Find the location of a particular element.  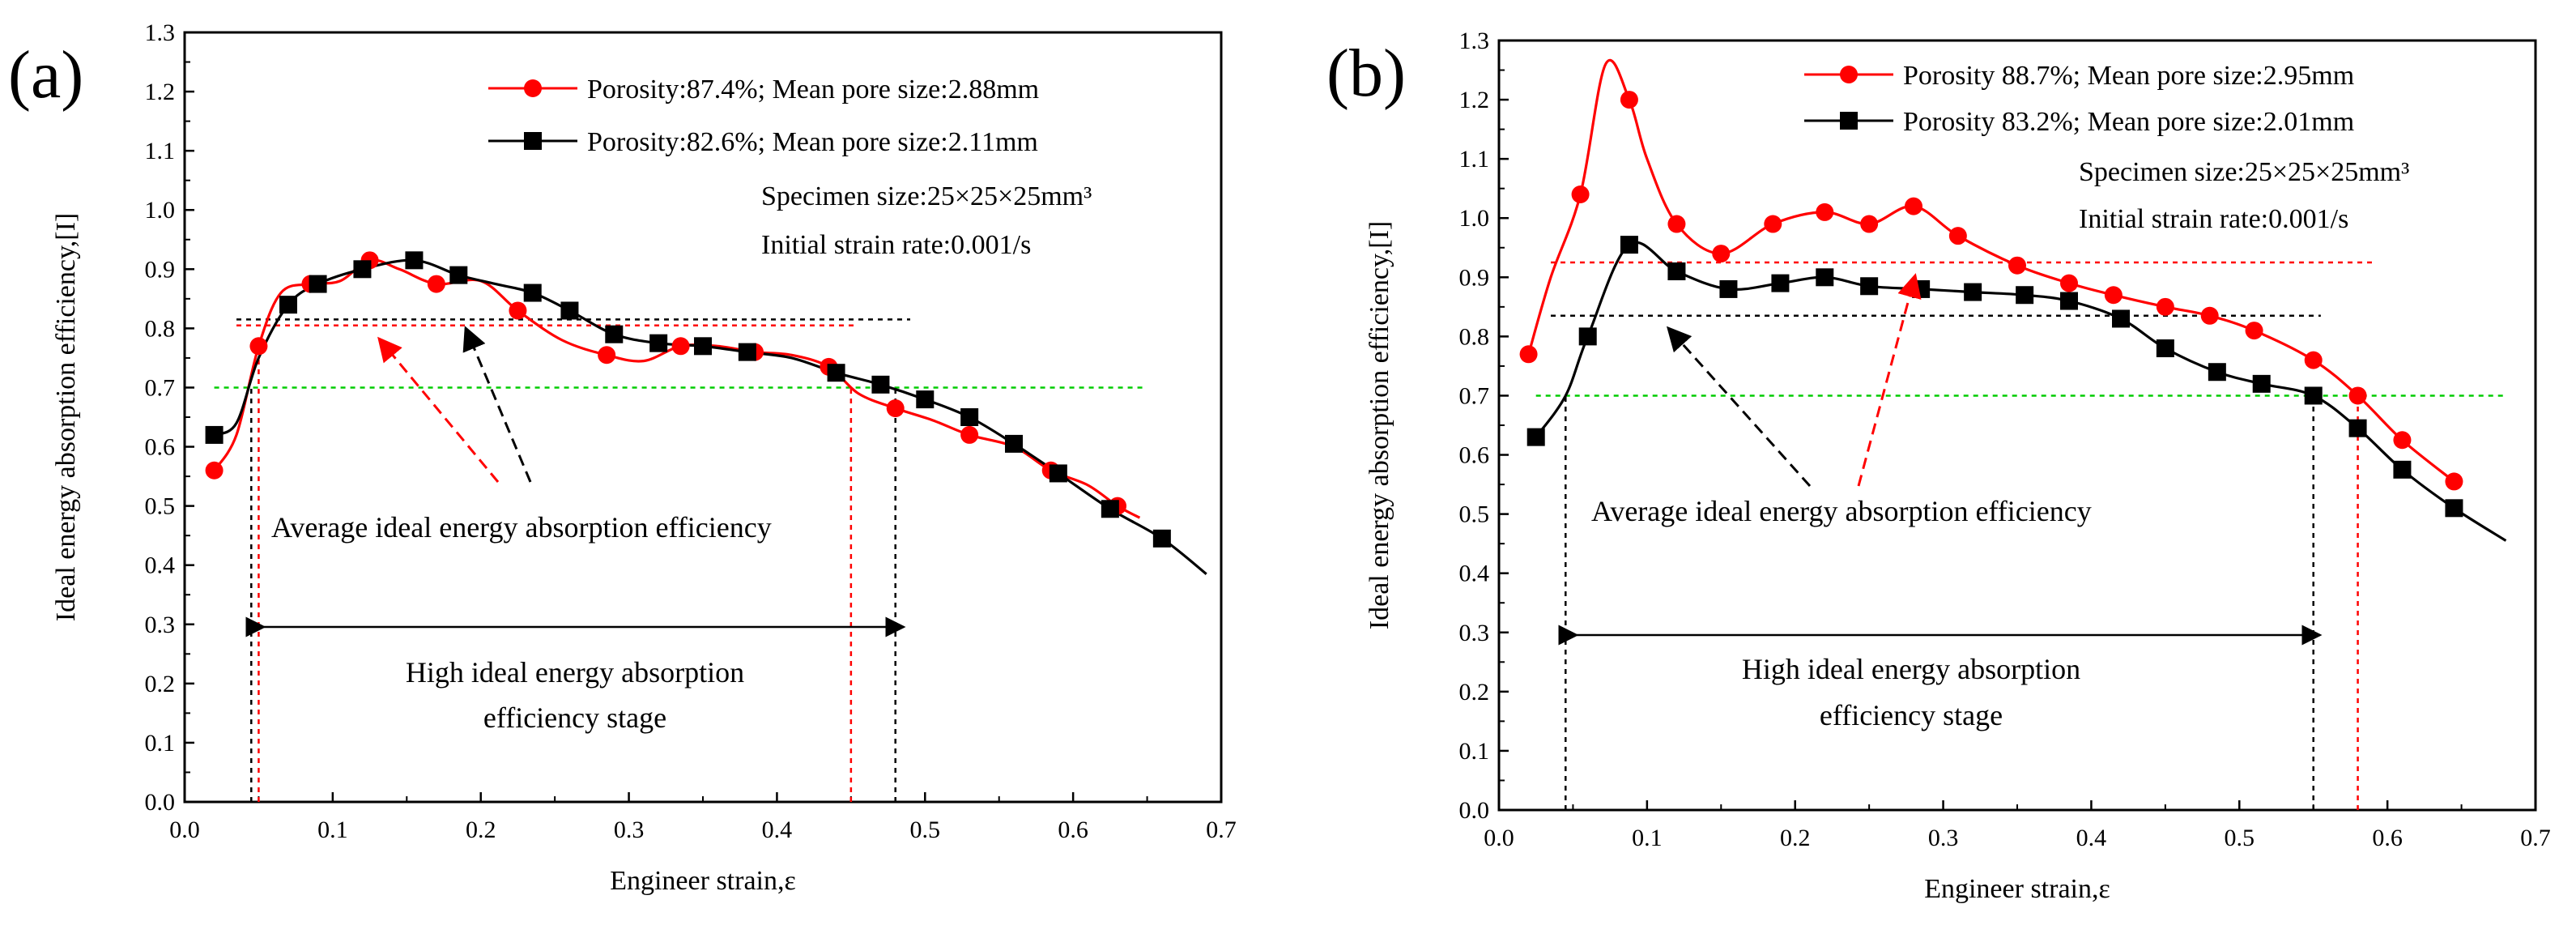

legend-label-series-2: Porosity:82.6%; Mean pore size:2.11mm is located at coordinates (812, 142).